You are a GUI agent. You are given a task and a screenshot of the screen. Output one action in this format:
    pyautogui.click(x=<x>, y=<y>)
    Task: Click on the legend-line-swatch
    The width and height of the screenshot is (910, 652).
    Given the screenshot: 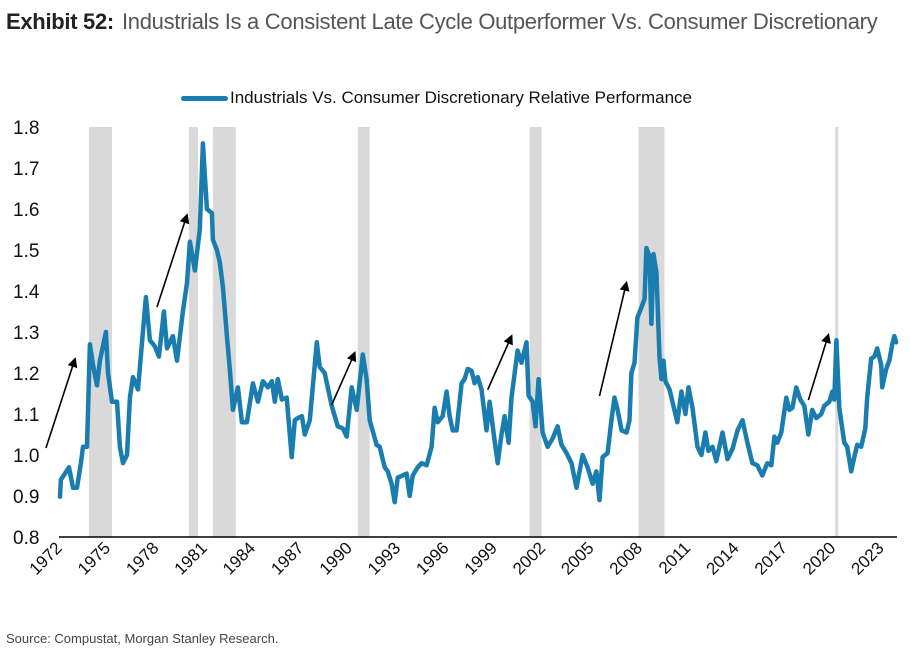 What is the action you would take?
    pyautogui.click(x=204, y=98)
    